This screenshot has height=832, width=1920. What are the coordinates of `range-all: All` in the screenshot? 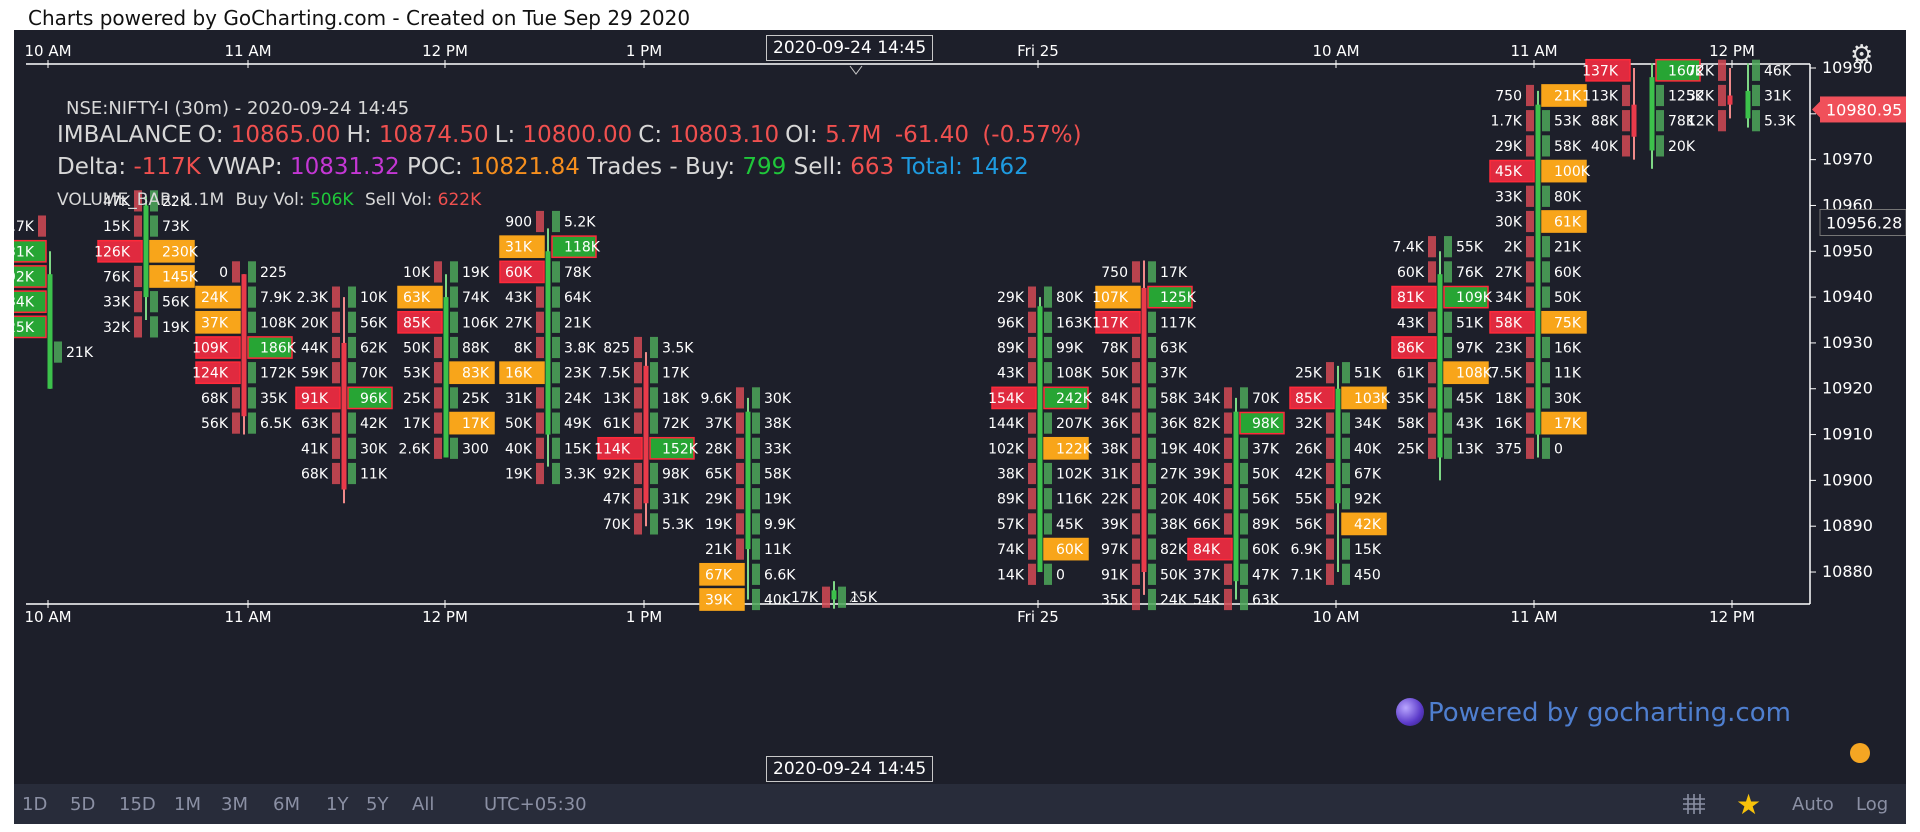 It's located at (423, 804).